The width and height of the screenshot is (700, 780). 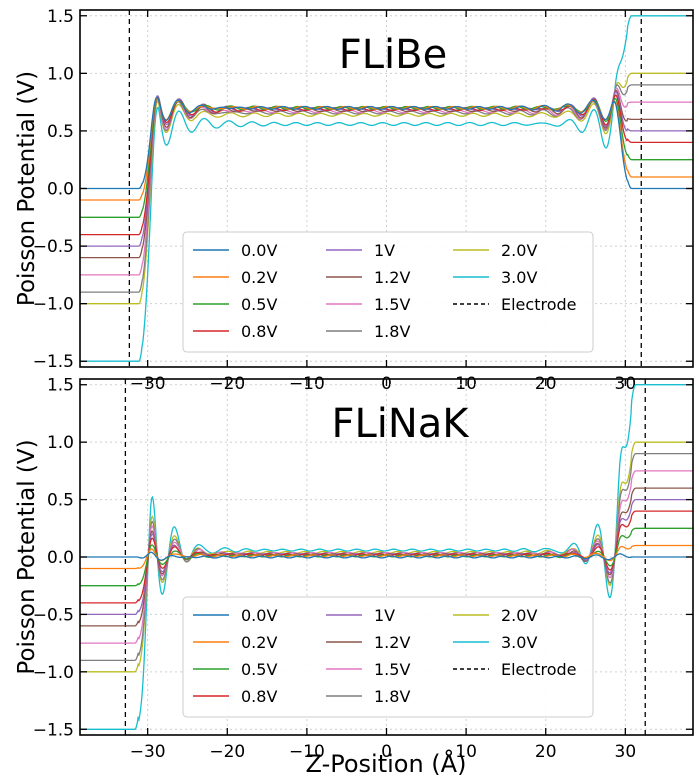 What do you see at coordinates (27, 188) in the screenshot?
I see `flibe-ylabel: Poisson Potential (V)` at bounding box center [27, 188].